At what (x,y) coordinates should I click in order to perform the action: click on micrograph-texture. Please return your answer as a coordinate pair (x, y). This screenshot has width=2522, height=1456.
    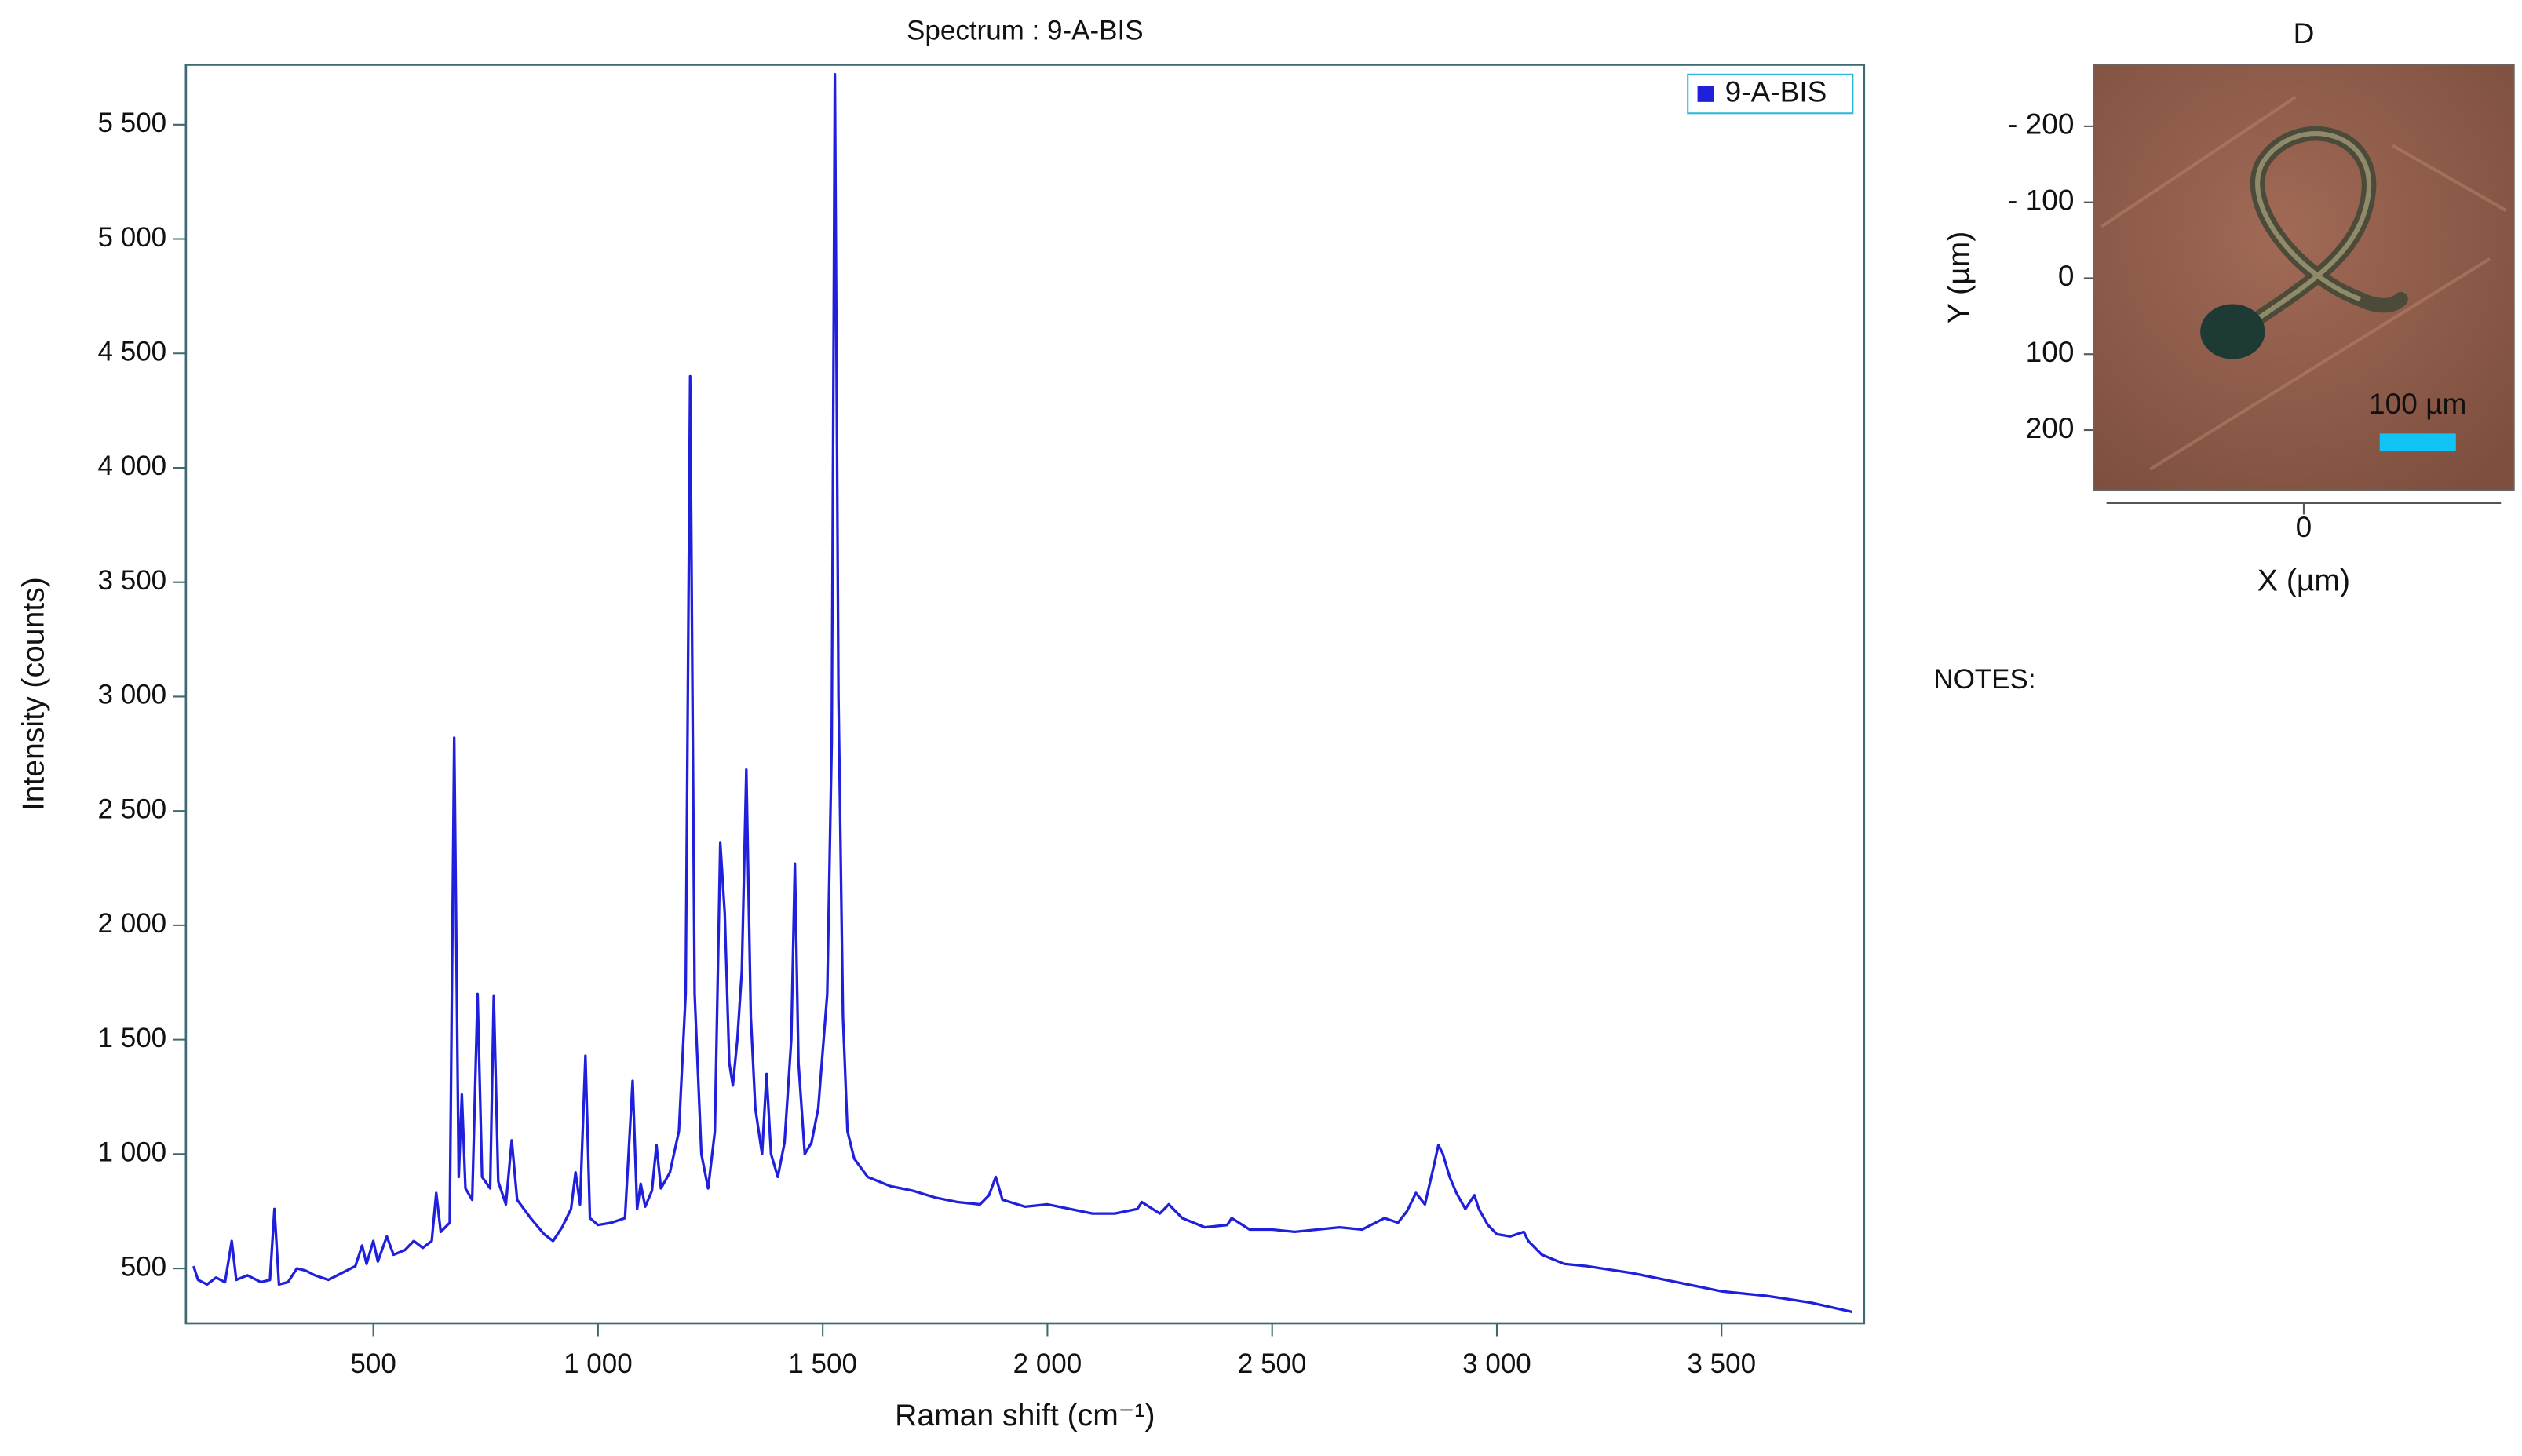
    Looking at the image, I should click on (2303, 283).